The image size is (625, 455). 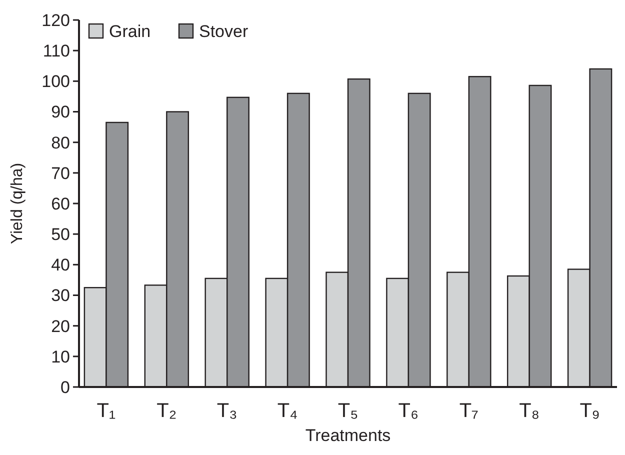 What do you see at coordinates (287, 411) in the screenshot?
I see `x-tick-label: T₄` at bounding box center [287, 411].